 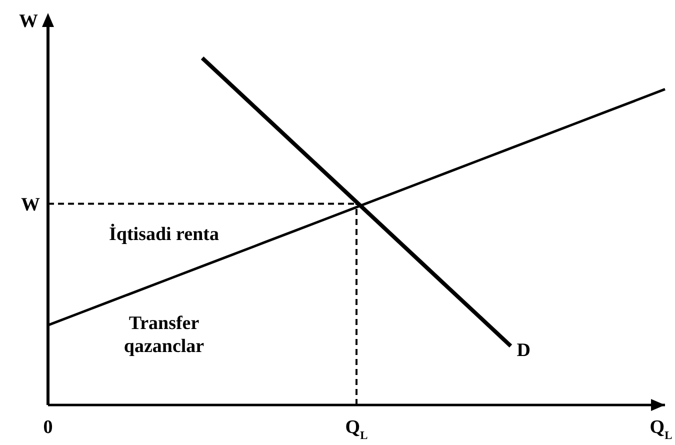 What do you see at coordinates (164, 335) in the screenshot?
I see `annotation: Transfer qazanclar` at bounding box center [164, 335].